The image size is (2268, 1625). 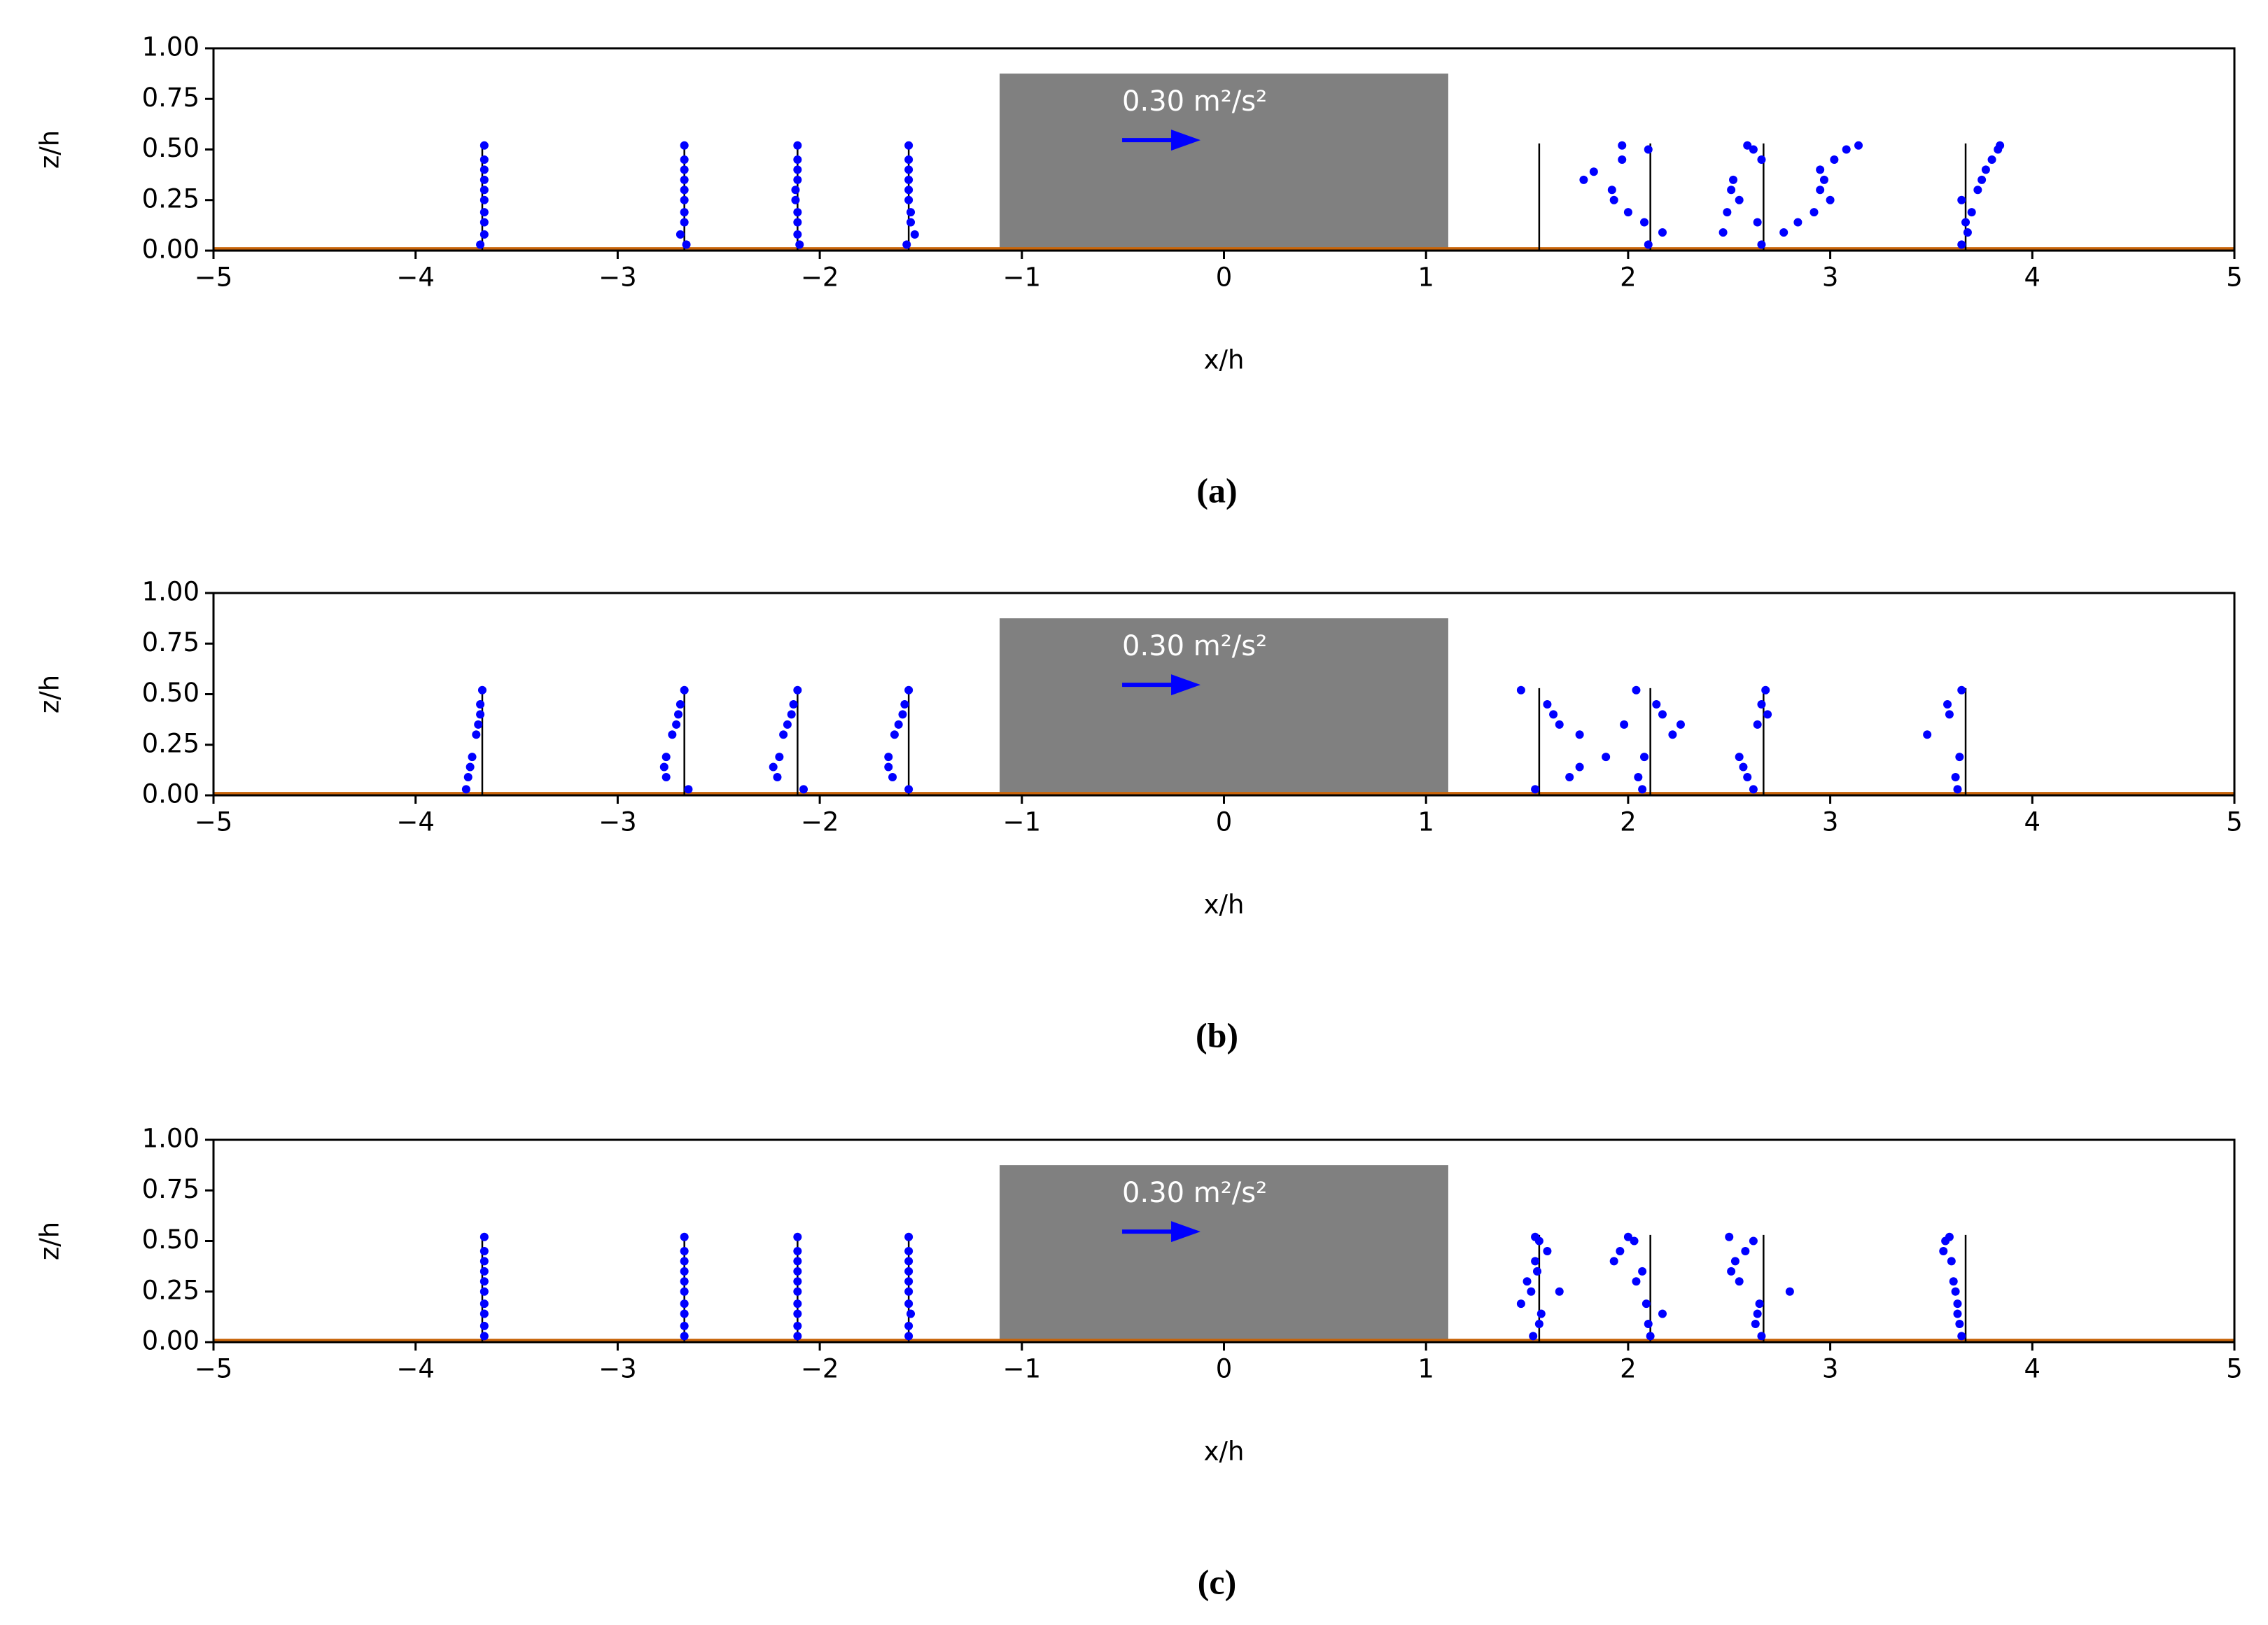 I want to click on x-tick-label: 4, so click(x=2032, y=1369).